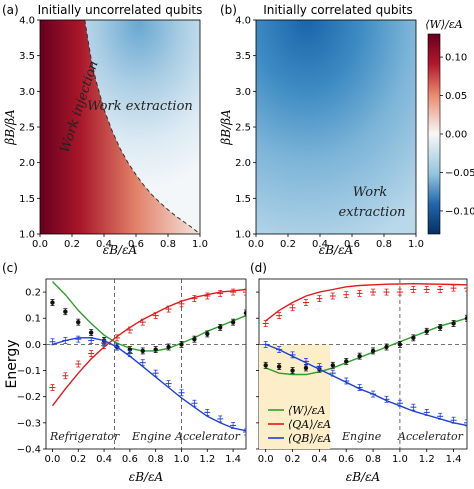  Describe the element at coordinates (142, 127) in the screenshot. I see `panel-a-boundary-curve` at that location.